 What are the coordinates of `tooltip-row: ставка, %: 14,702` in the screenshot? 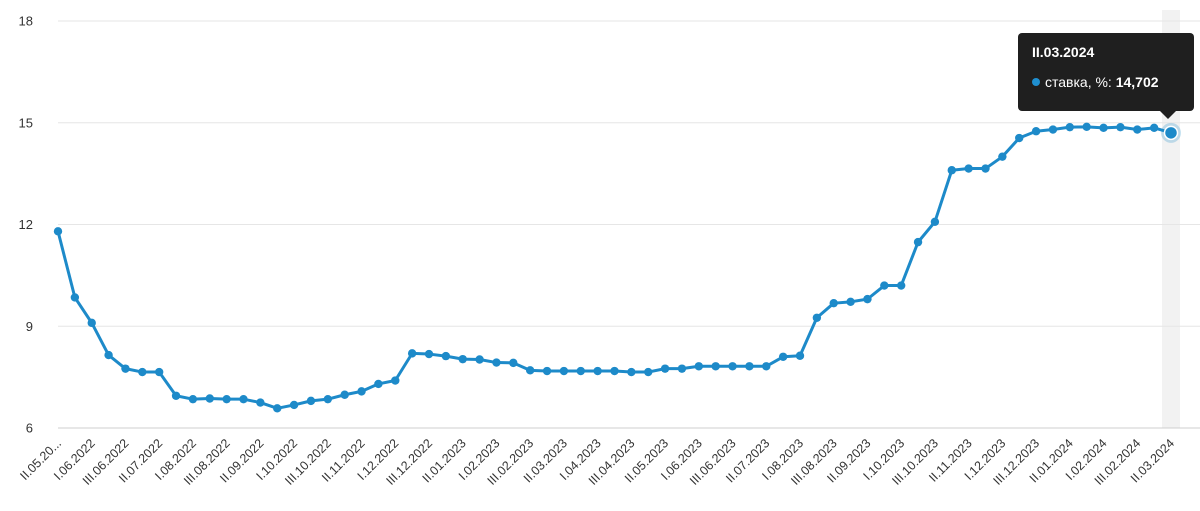 It's located at (1106, 82).